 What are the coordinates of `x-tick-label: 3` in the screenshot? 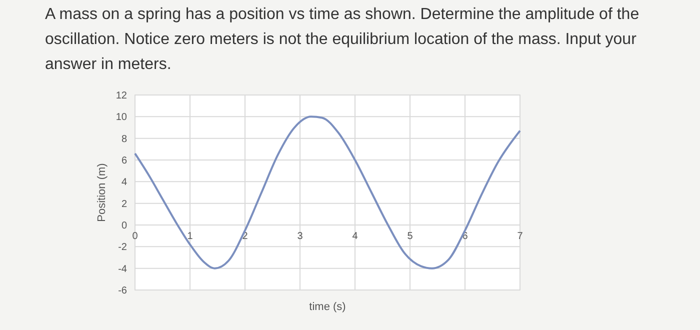 It's located at (300, 236).